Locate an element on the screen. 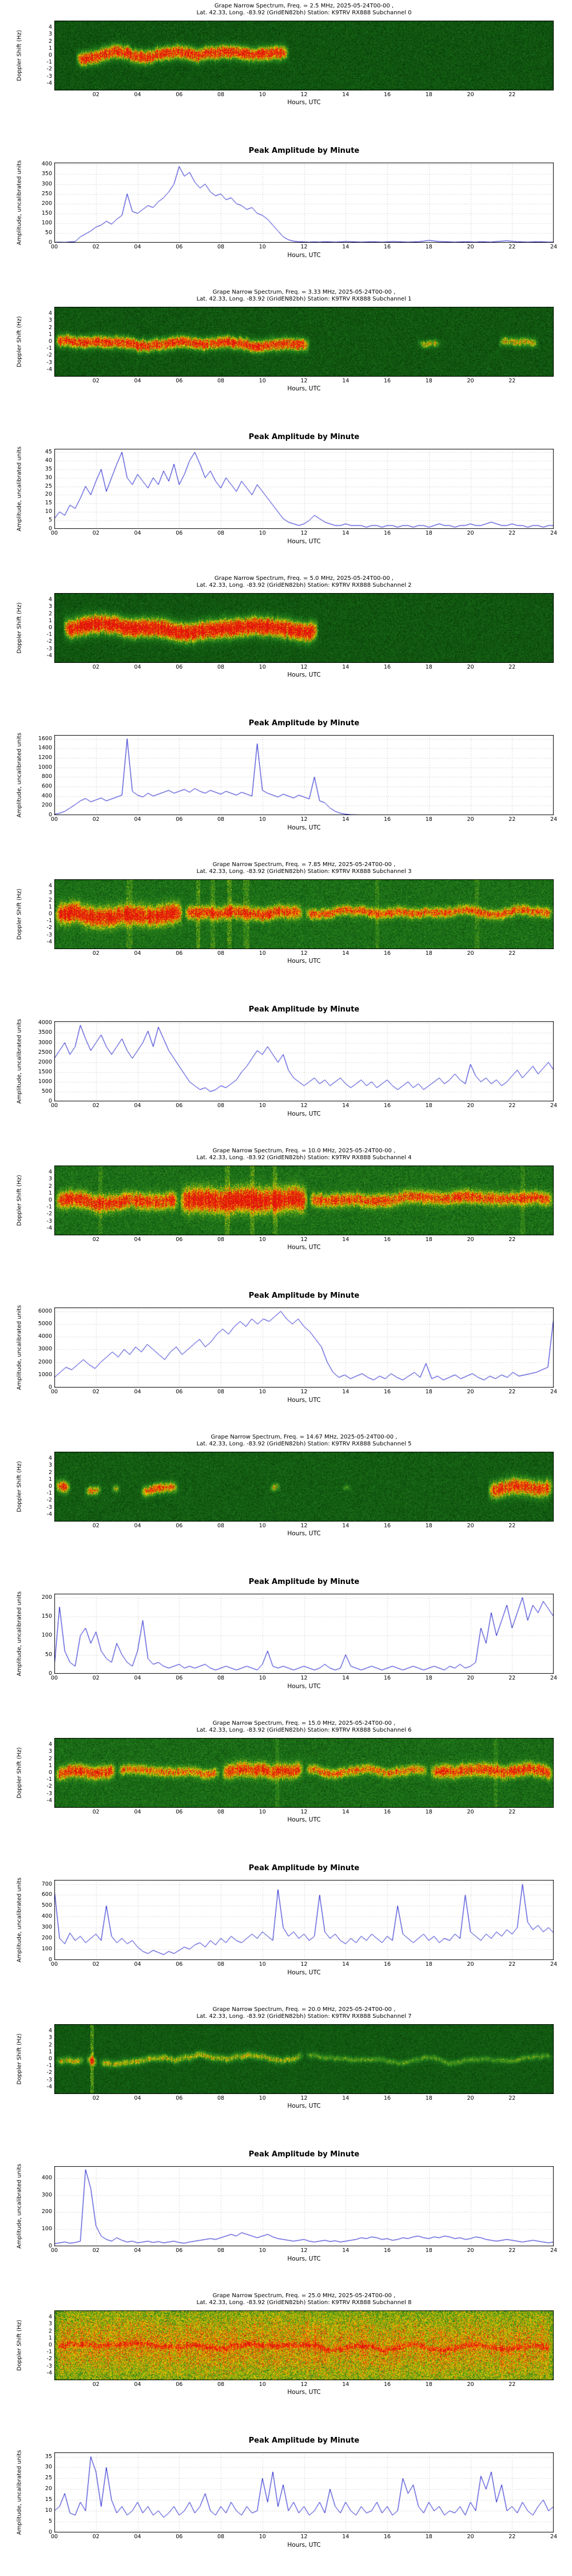 The image size is (572, 2576). y-tick-label: 100 is located at coordinates (46, 1635).